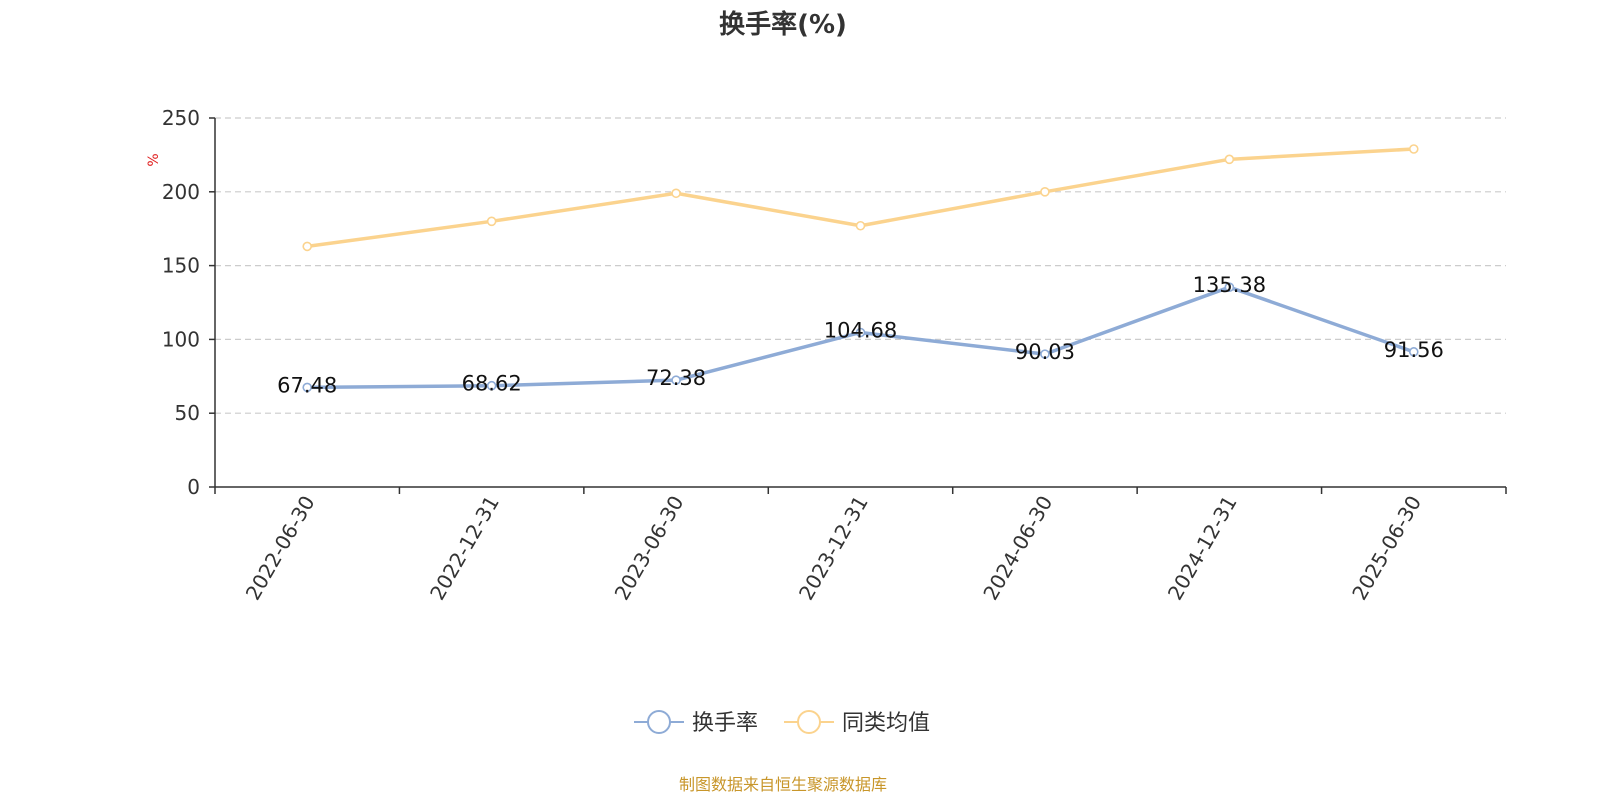 The image size is (1600, 800). Describe the element at coordinates (181, 339) in the screenshot. I see `y-tick-label: 100` at that location.